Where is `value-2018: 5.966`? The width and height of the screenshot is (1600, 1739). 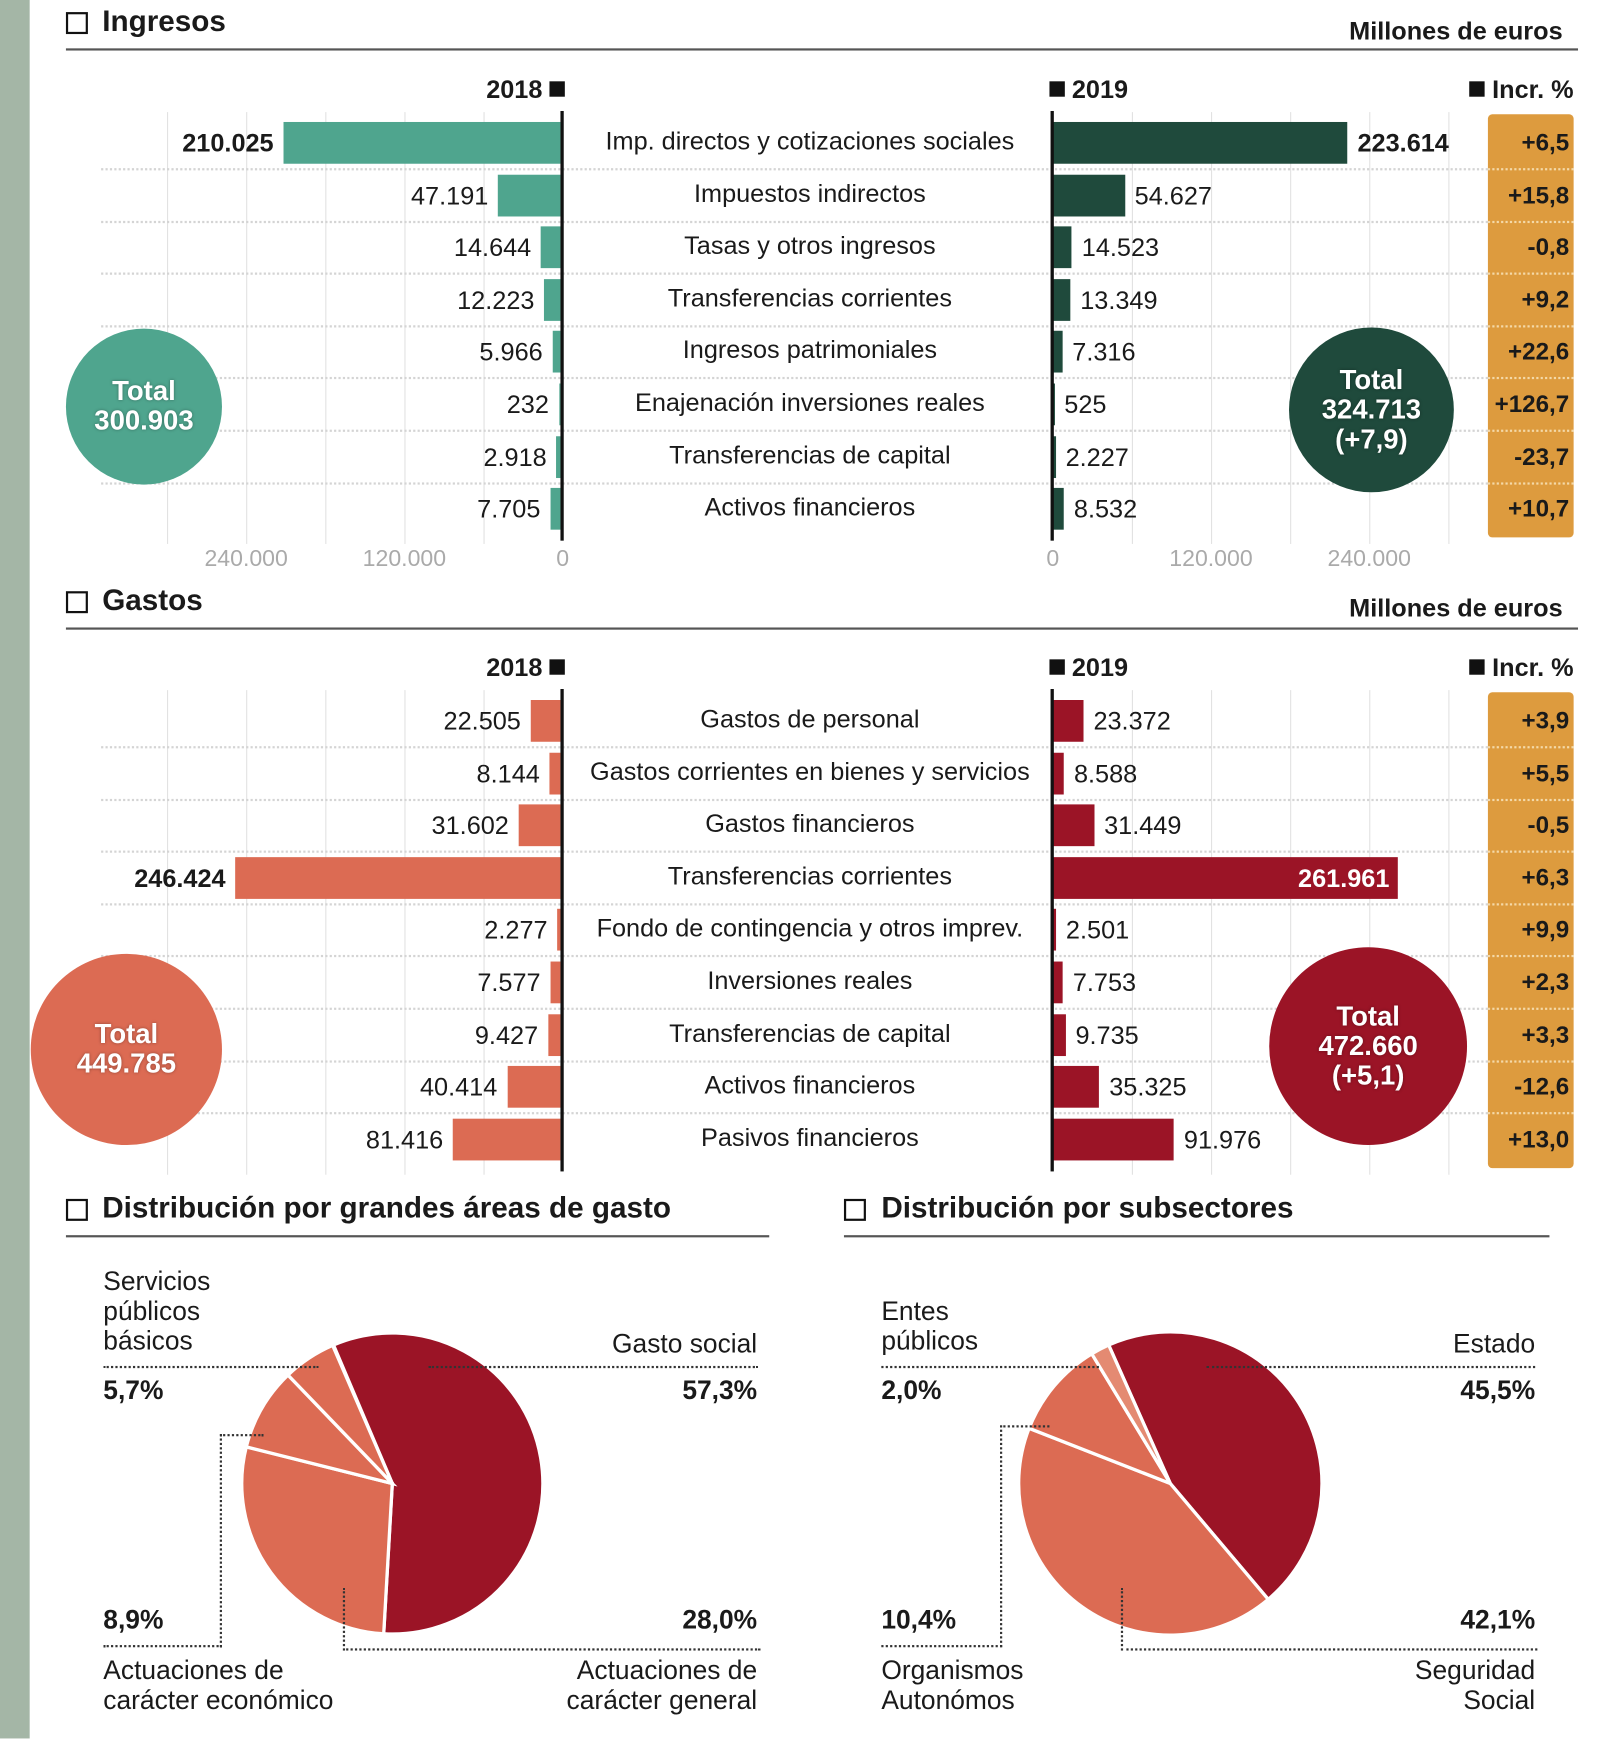 value-2018: 5.966 is located at coordinates (511, 352).